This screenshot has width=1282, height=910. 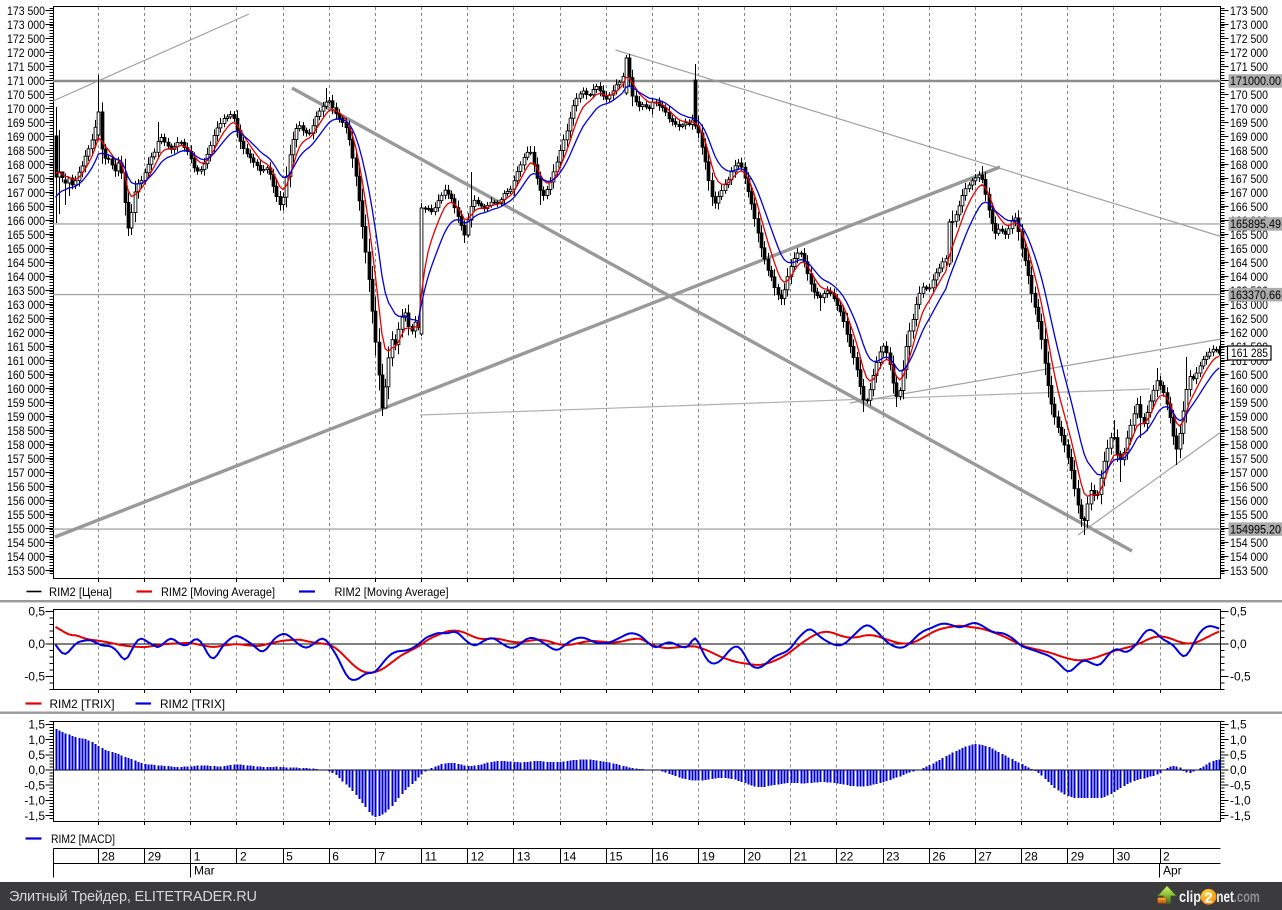 What do you see at coordinates (26, 81) in the screenshot?
I see `svg-text: 171 000` at bounding box center [26, 81].